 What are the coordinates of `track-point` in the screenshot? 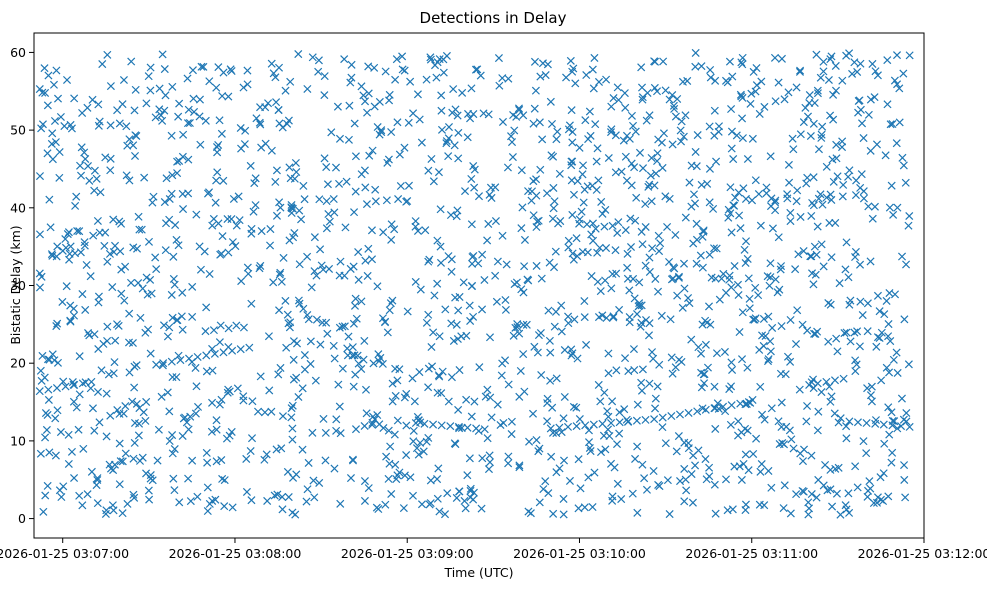 It's located at (909, 426).